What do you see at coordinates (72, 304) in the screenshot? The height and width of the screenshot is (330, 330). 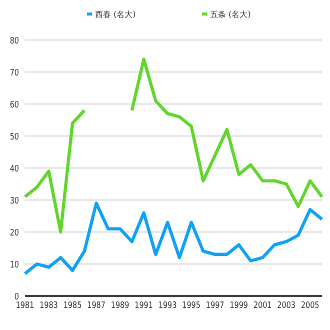 I see `x-tick-label: 1985` at bounding box center [72, 304].